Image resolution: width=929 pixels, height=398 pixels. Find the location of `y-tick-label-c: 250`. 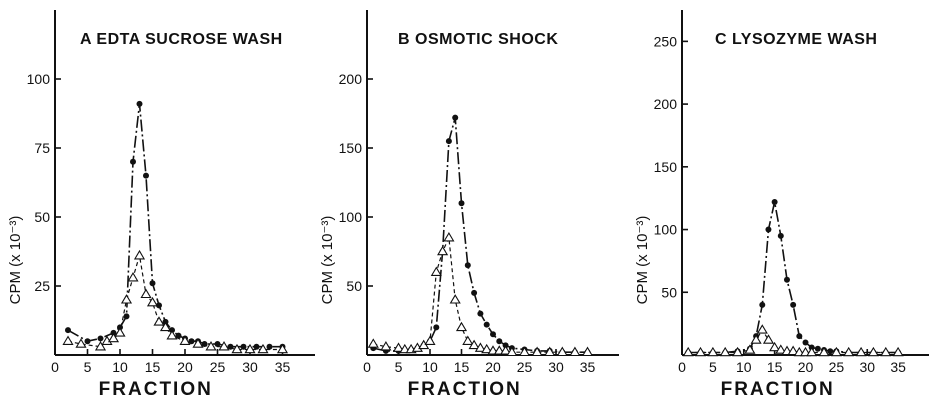

y-tick-label-c: 250 is located at coordinates (666, 41).